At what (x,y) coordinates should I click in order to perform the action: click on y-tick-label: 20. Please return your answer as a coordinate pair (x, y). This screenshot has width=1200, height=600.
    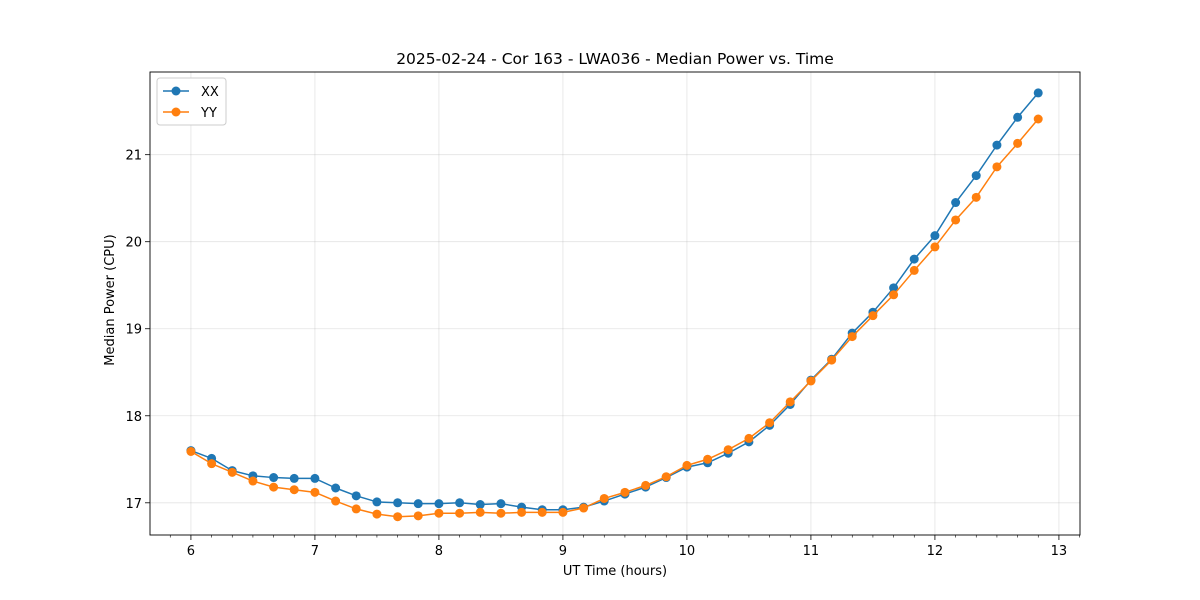
    Looking at the image, I should click on (133, 243).